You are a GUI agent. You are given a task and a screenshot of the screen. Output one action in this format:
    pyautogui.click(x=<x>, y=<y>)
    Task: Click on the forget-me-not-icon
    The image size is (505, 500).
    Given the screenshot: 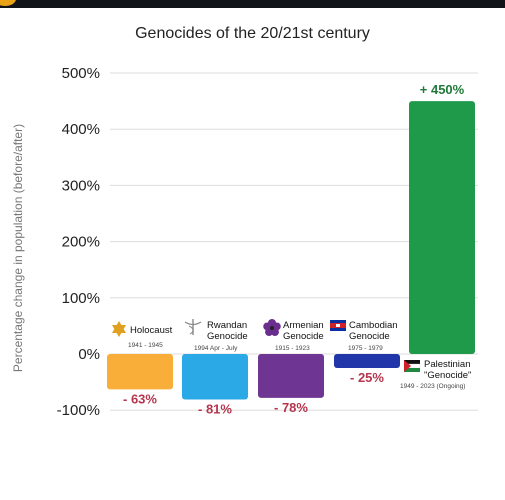 What is the action you would take?
    pyautogui.click(x=272, y=328)
    